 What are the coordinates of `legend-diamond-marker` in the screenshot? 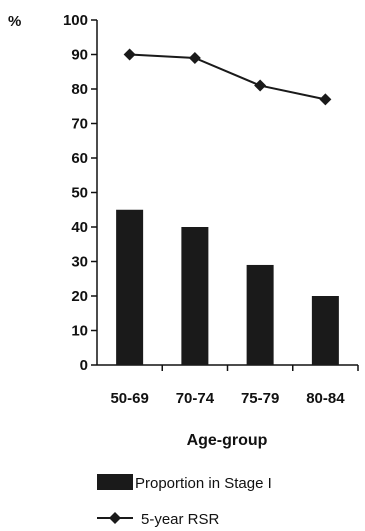 It's located at (115, 518).